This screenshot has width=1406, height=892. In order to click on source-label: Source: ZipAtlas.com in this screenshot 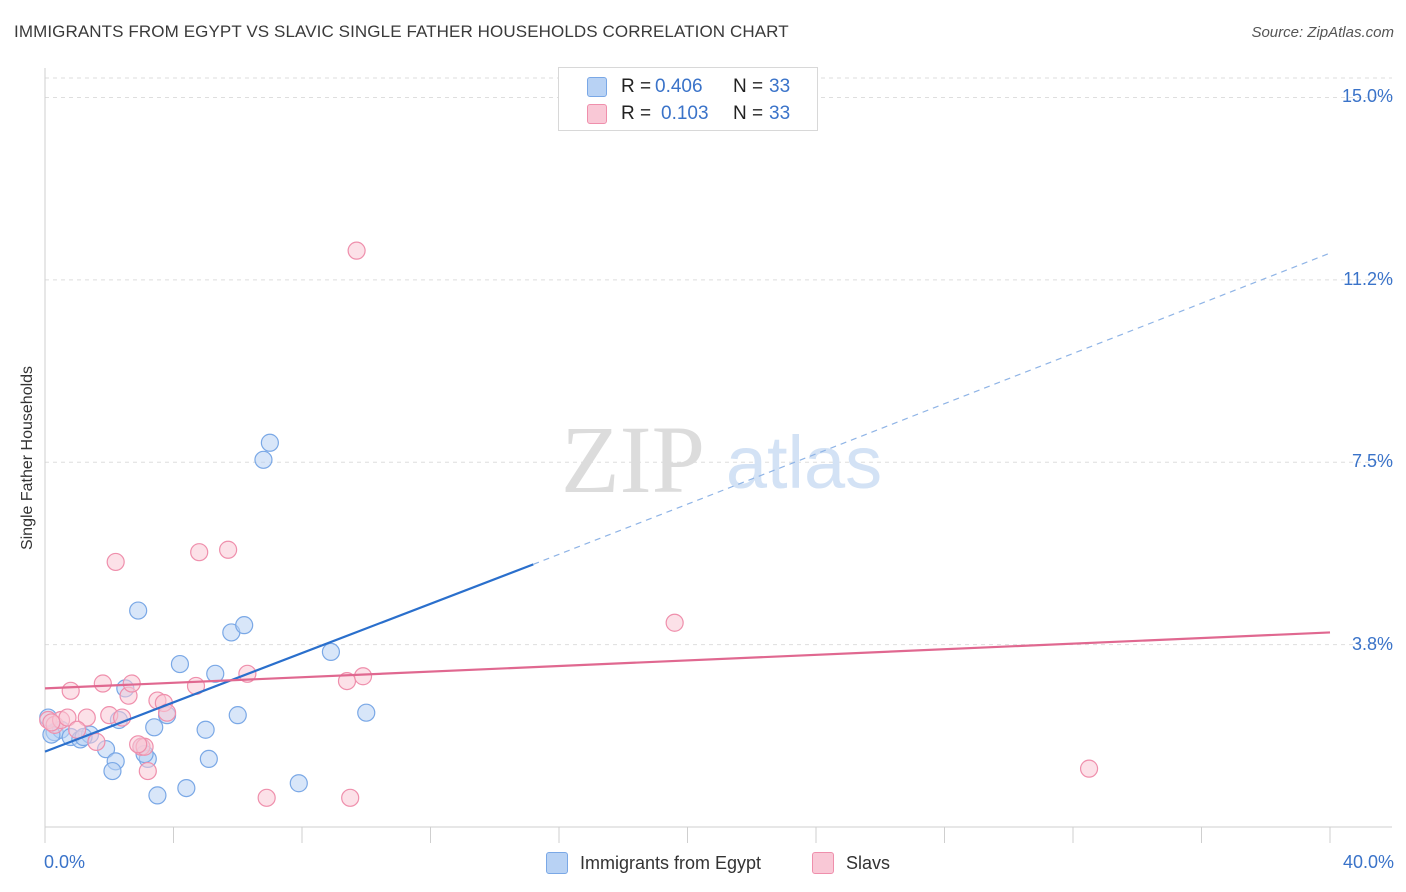, I will do `click(1322, 32)`.